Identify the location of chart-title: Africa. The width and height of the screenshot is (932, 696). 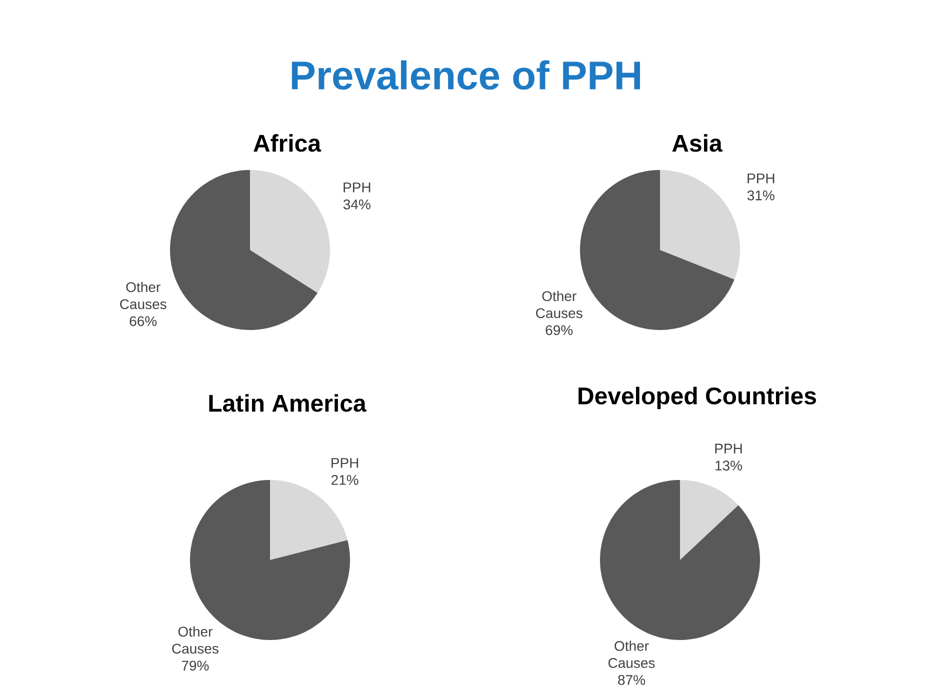
(288, 143).